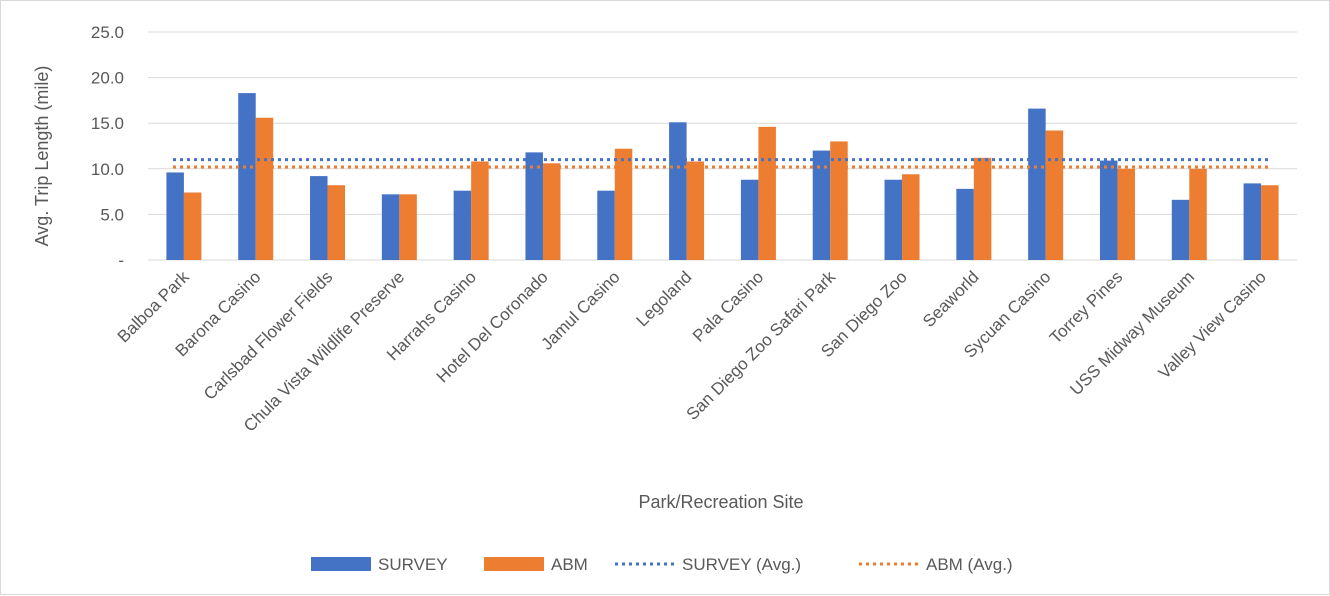  I want to click on legend-label-abm-avg: ABM (Avg.), so click(969, 564).